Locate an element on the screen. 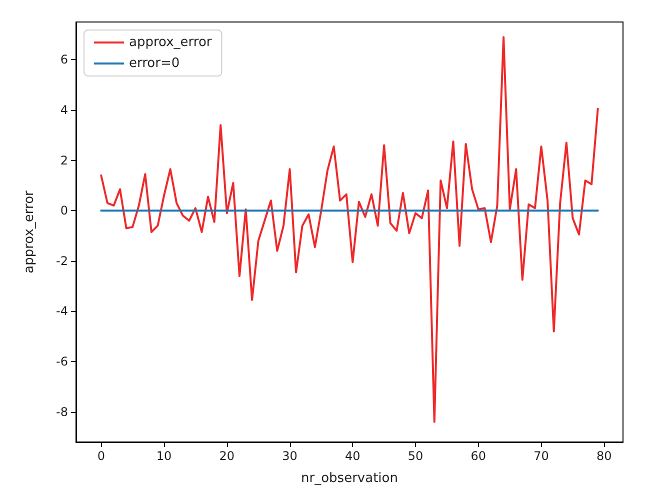  legend-label: error=0 is located at coordinates (154, 63).